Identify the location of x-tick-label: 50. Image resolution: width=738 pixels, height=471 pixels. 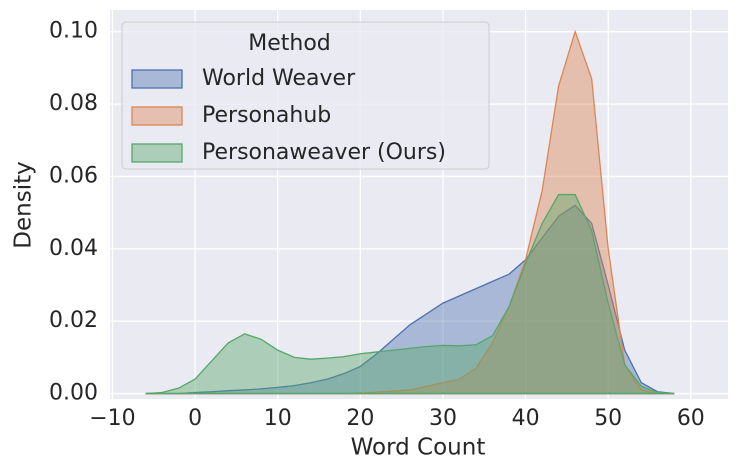
(608, 418).